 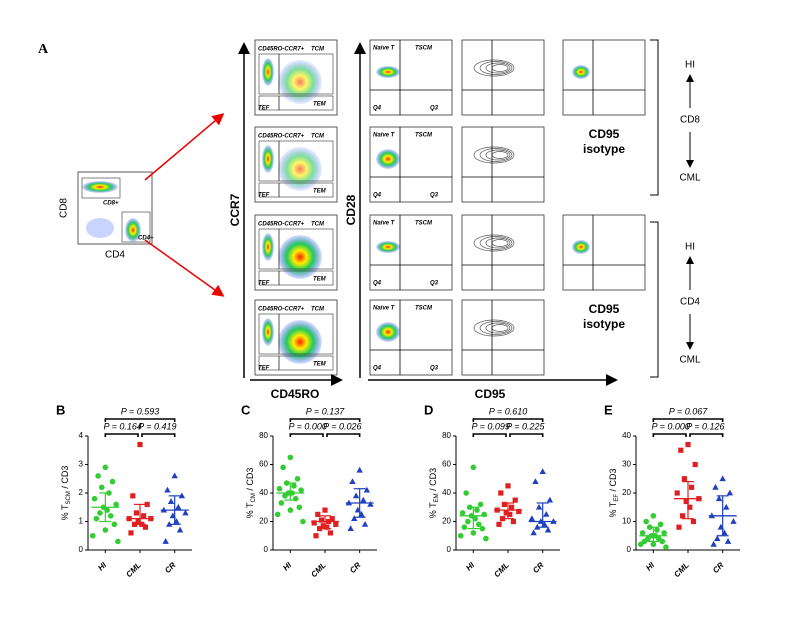 I want to click on isotype-line: isotype, so click(x=604, y=149).